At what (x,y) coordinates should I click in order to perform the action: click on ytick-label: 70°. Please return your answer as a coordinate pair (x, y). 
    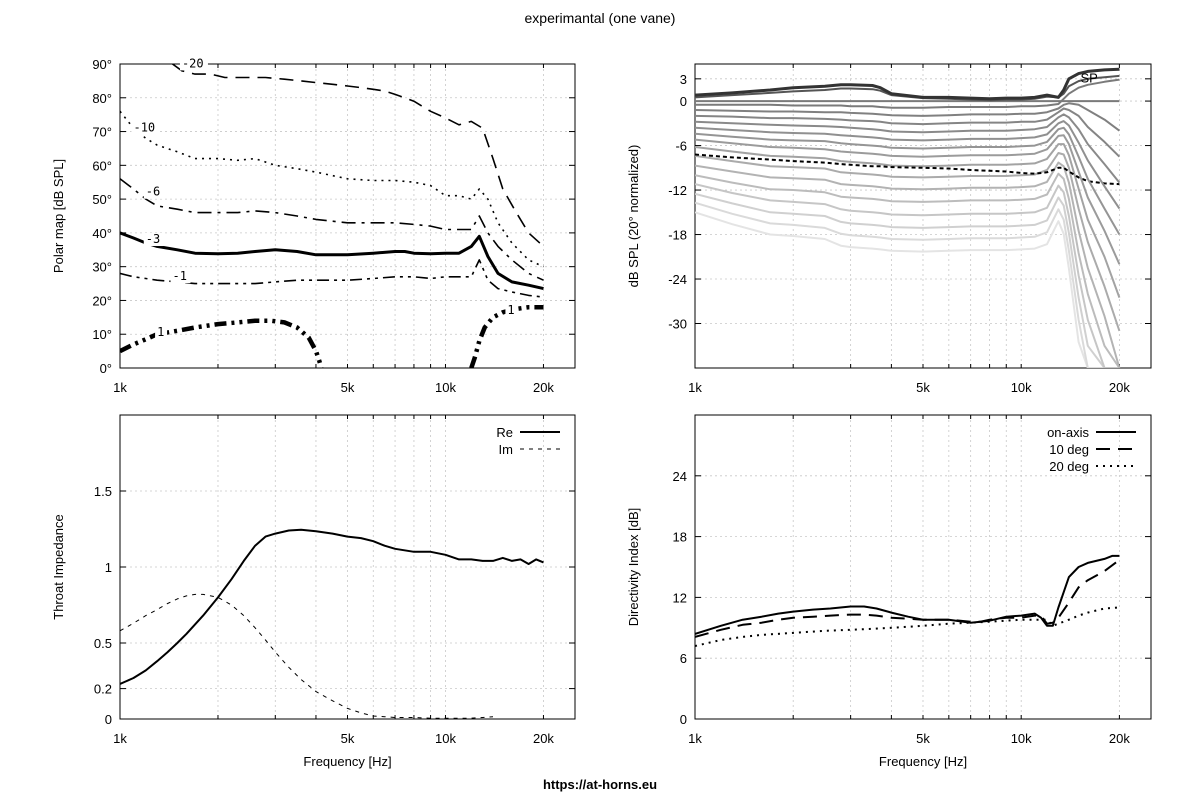
    Looking at the image, I should click on (102, 132).